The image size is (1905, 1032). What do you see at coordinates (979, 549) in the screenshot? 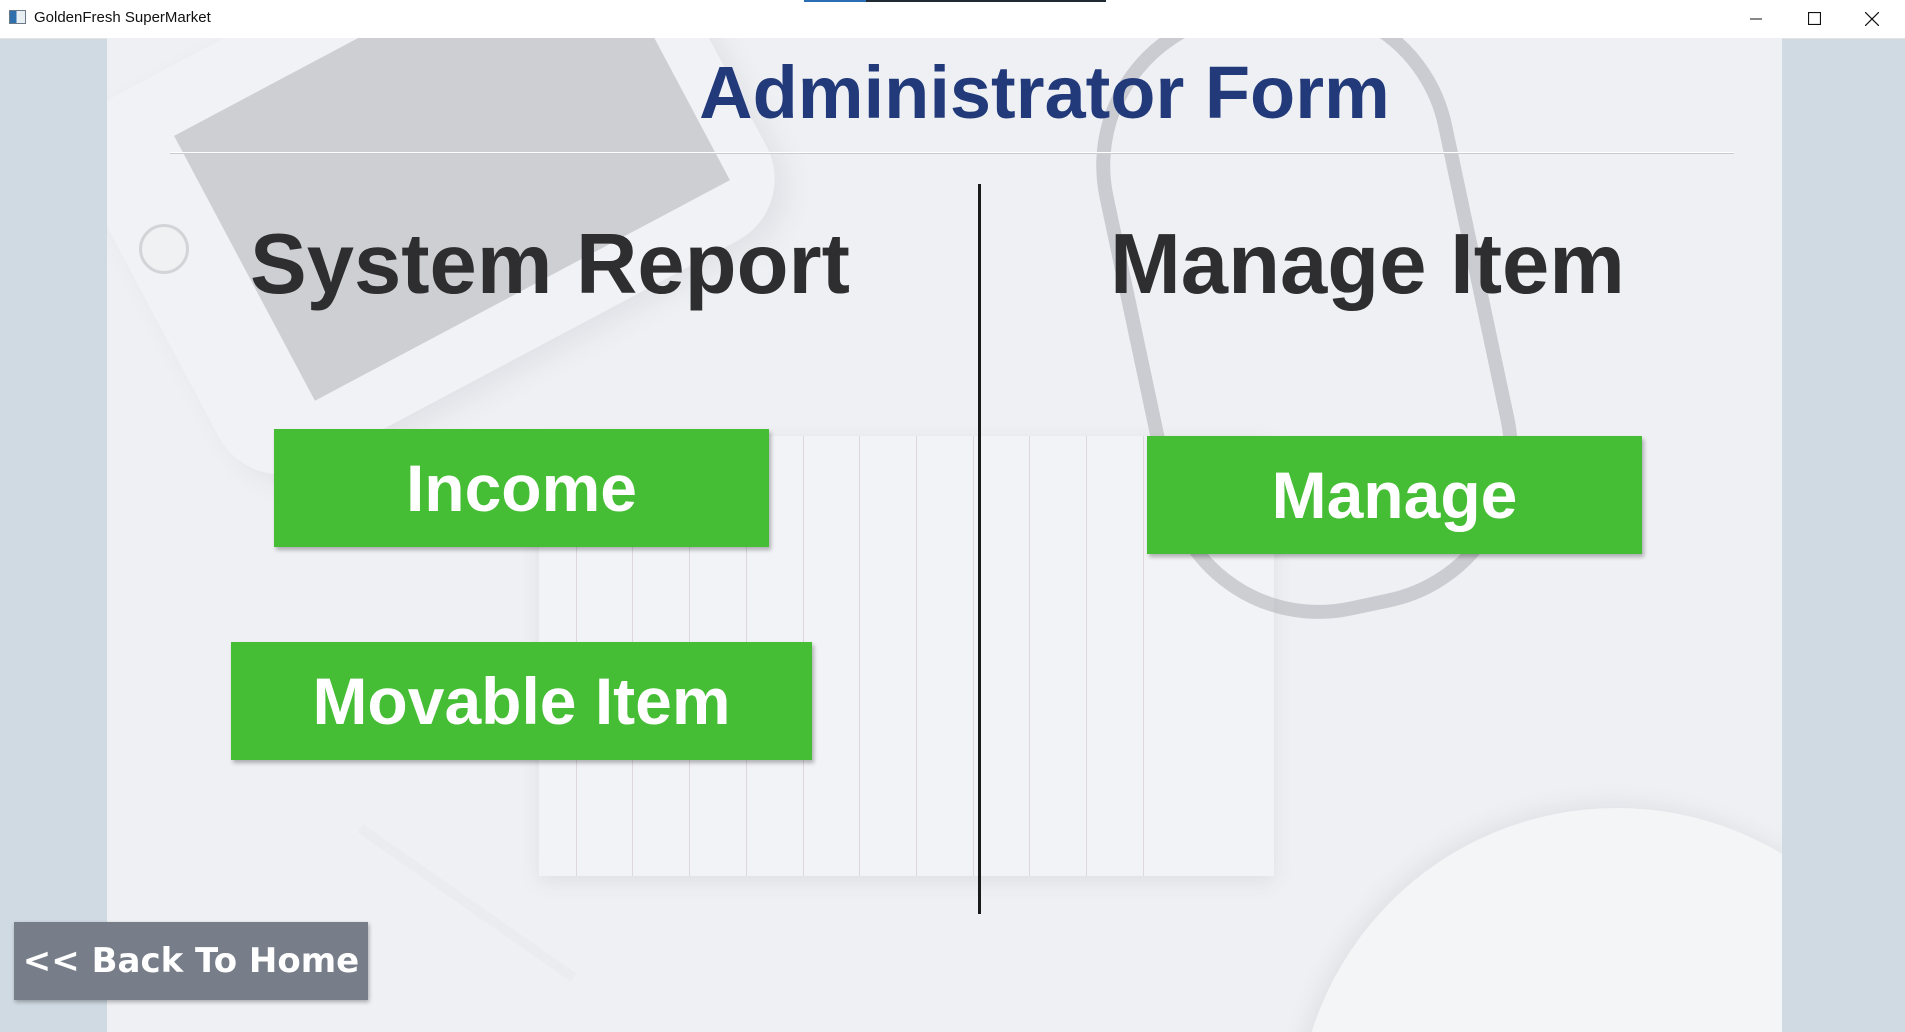
I see `section-divider` at bounding box center [979, 549].